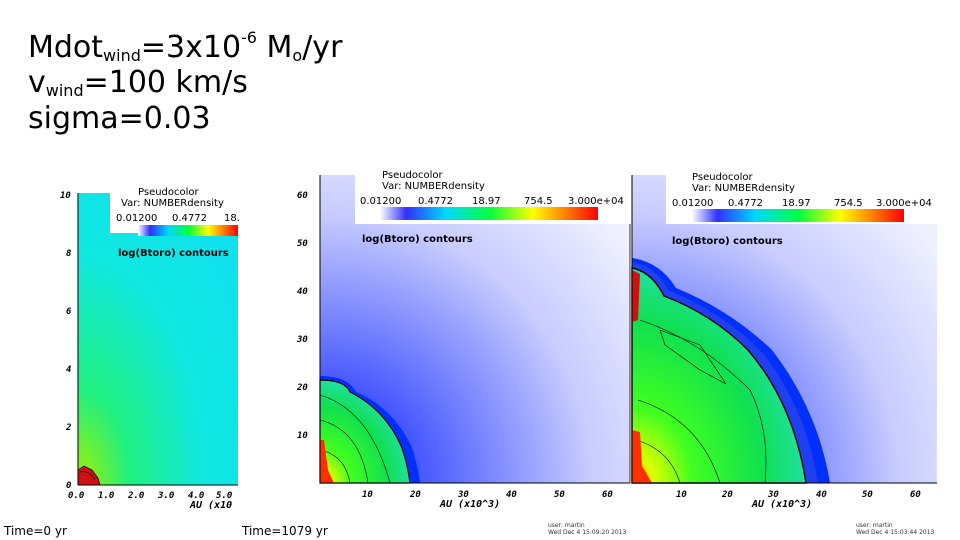  What do you see at coordinates (821, 495) in the screenshot?
I see `panel-3-xtick: 40` at bounding box center [821, 495].